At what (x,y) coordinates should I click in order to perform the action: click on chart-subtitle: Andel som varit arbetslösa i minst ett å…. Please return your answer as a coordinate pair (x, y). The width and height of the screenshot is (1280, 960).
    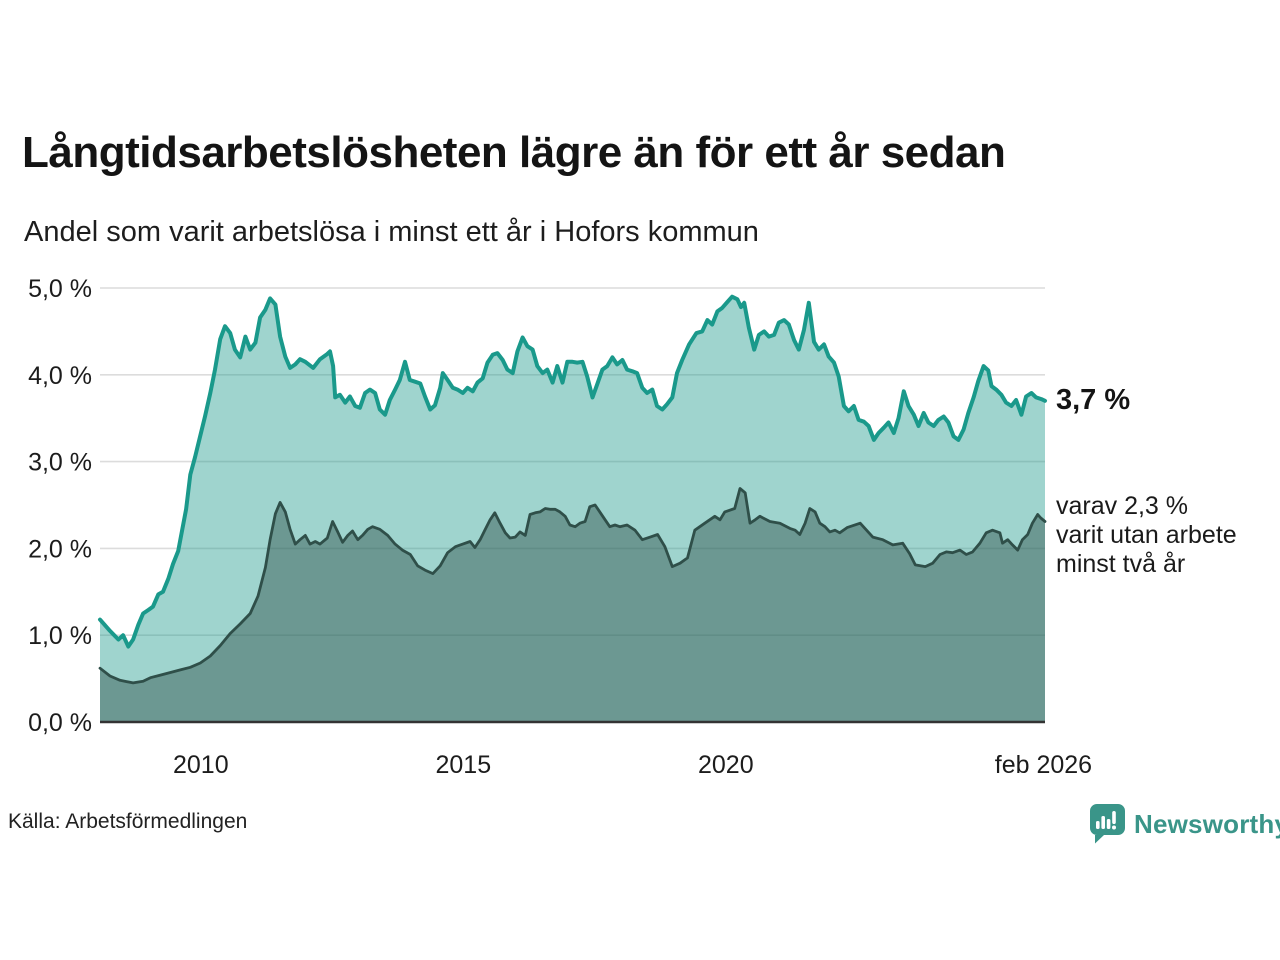
    Looking at the image, I should click on (391, 232).